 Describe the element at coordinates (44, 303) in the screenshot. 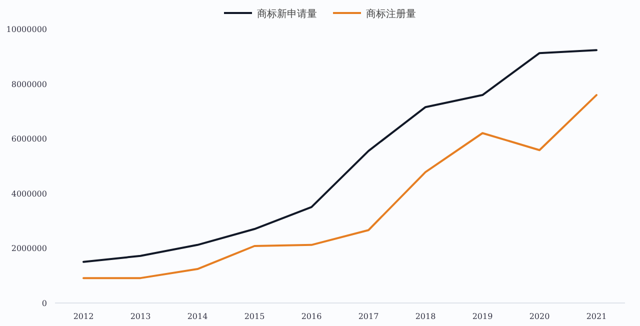

I see `y-tick-label: 0` at that location.